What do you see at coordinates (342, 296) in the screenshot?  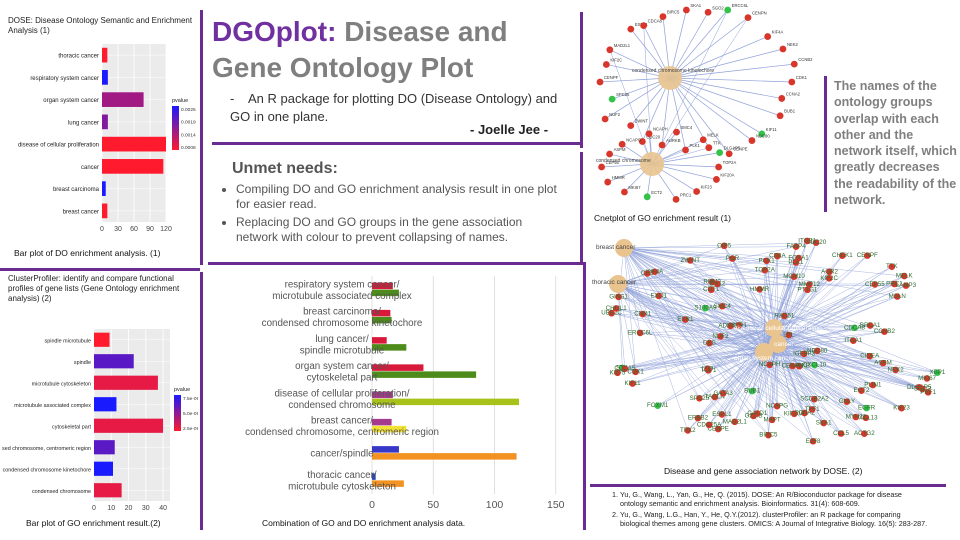 I see `category-label: microtubule associated complex` at bounding box center [342, 296].